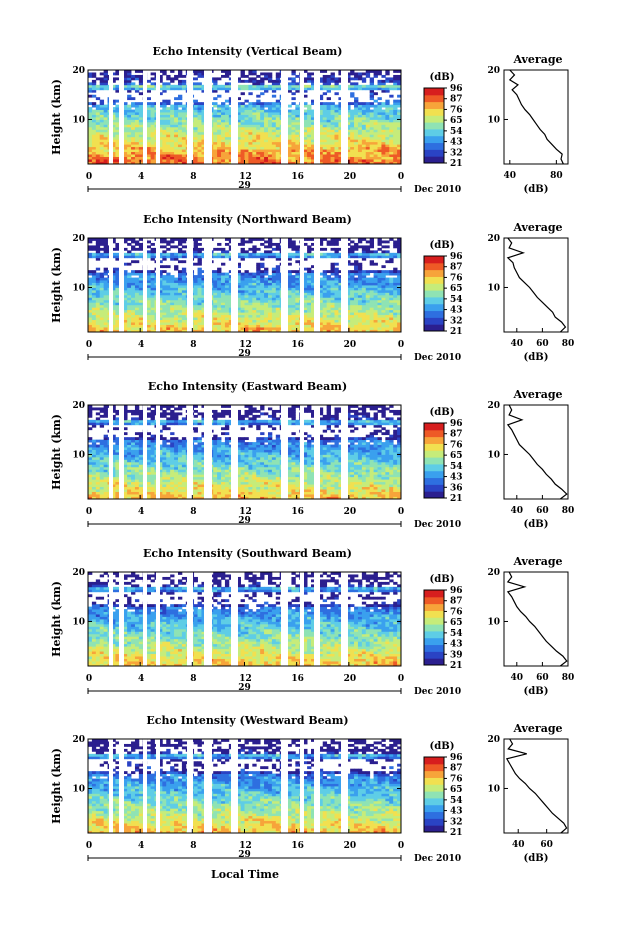 The height and width of the screenshot is (929, 620). I want to click on colorbar-frame, so click(434, 125).